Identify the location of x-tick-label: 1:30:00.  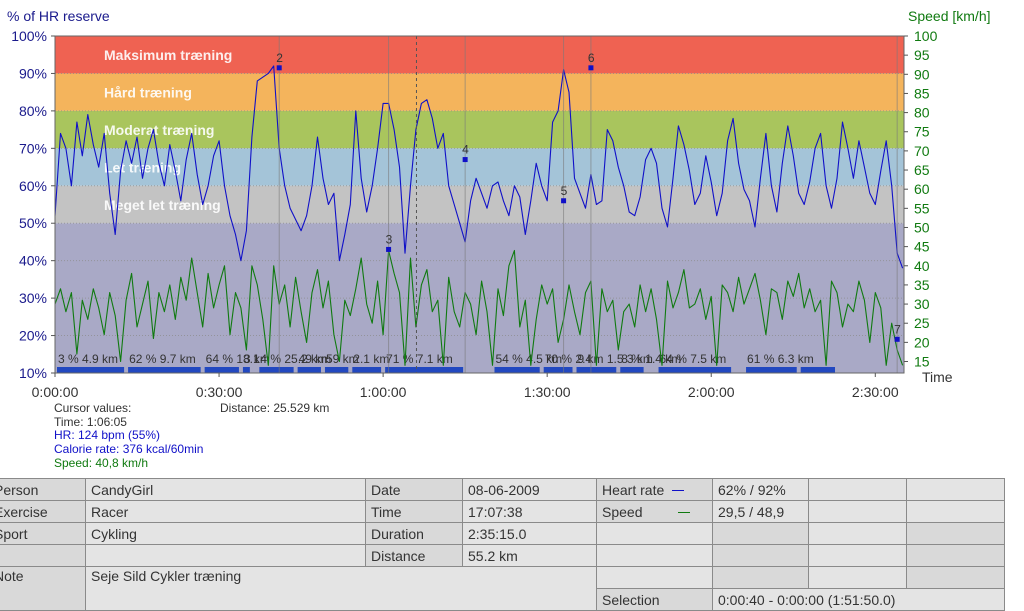
(547, 392).